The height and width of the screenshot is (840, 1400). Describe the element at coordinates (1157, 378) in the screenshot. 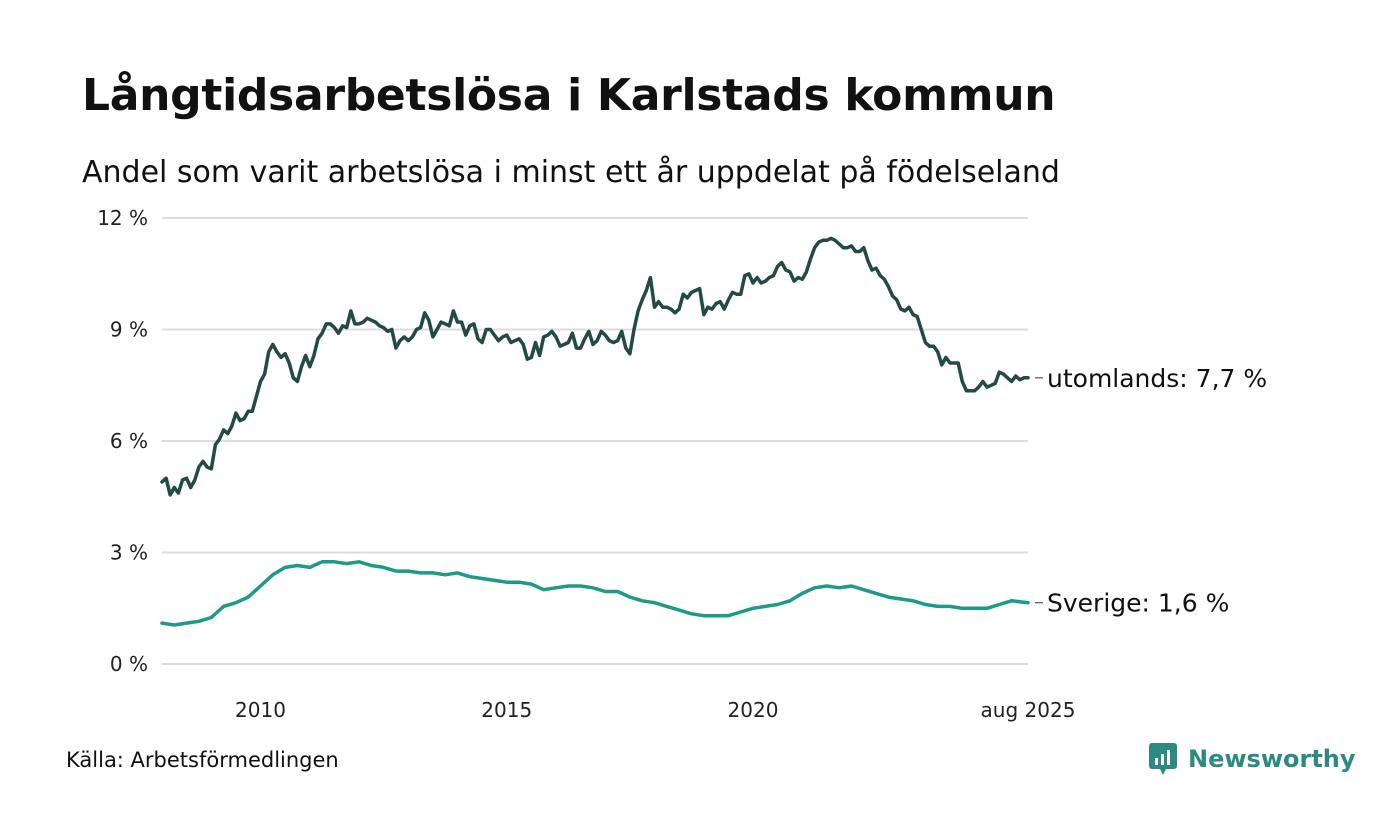

I see `series-end-label: utomlands: 7,7 %` at that location.